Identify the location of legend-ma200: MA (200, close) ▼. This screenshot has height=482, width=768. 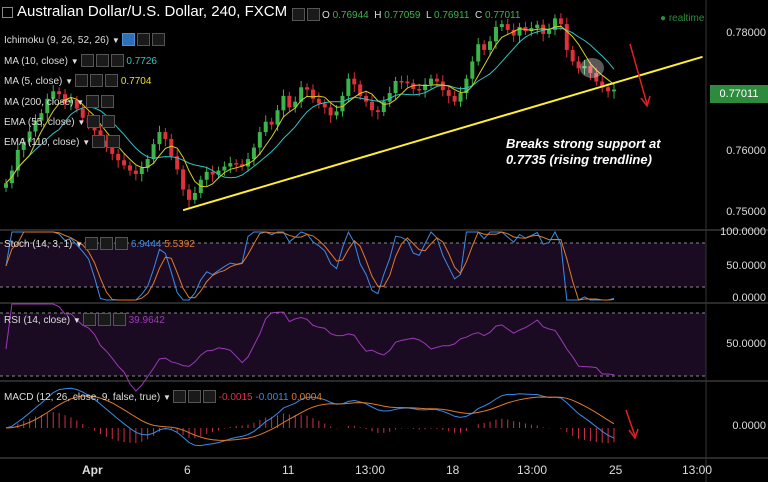
(59, 102).